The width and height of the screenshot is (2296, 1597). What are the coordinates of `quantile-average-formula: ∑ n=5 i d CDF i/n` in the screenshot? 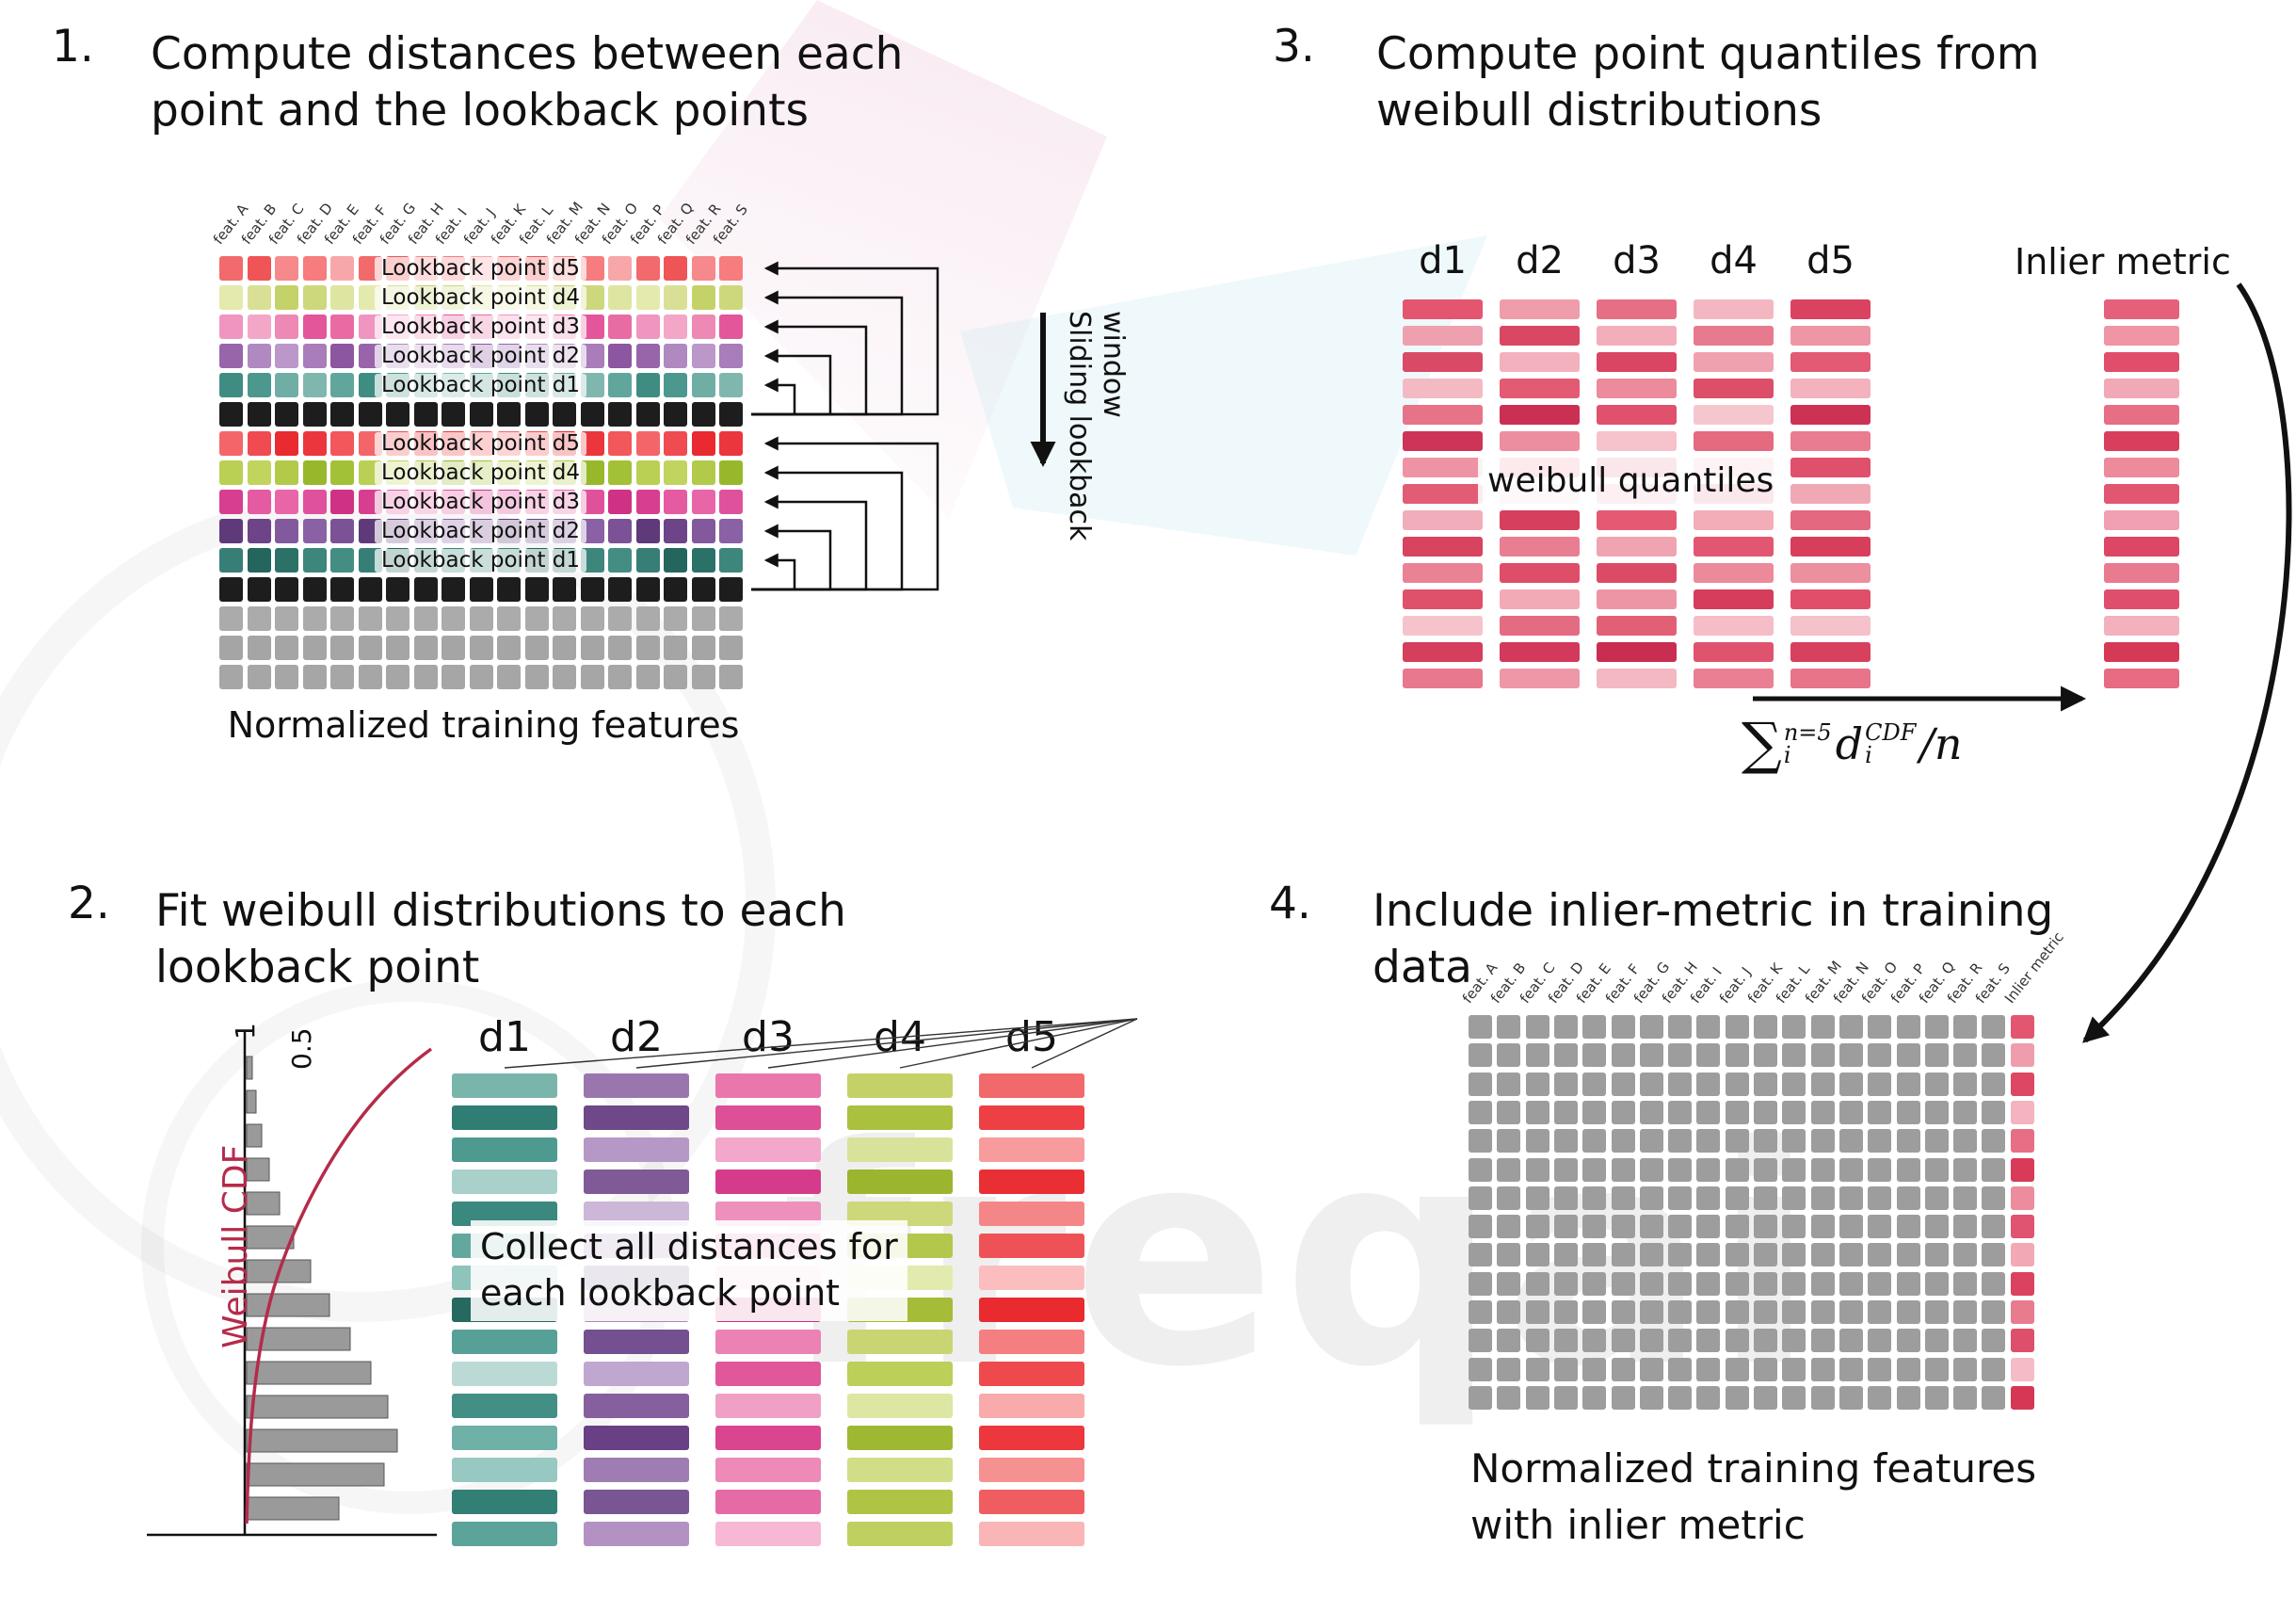 It's located at (1853, 744).